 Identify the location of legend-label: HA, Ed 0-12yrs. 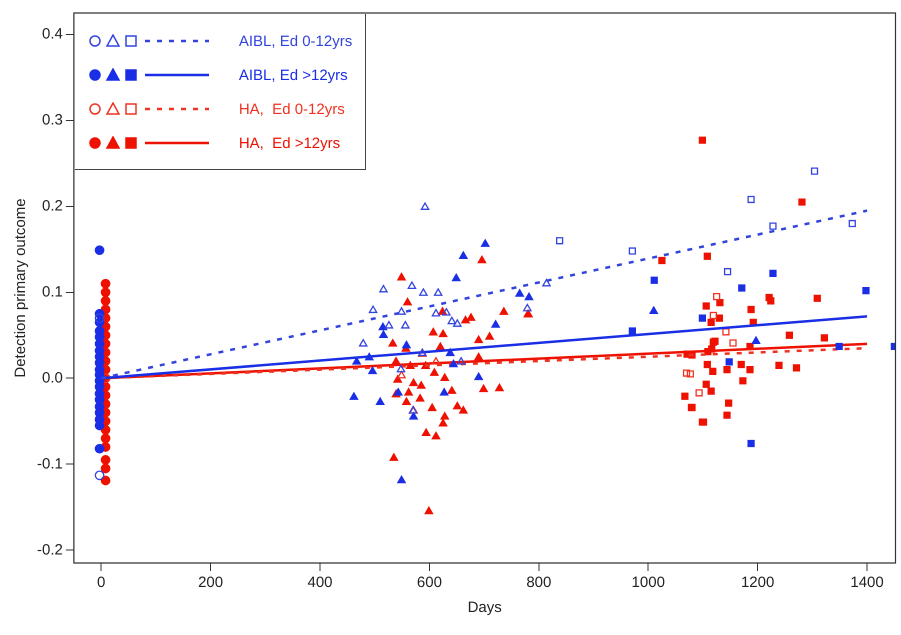
(291, 109).